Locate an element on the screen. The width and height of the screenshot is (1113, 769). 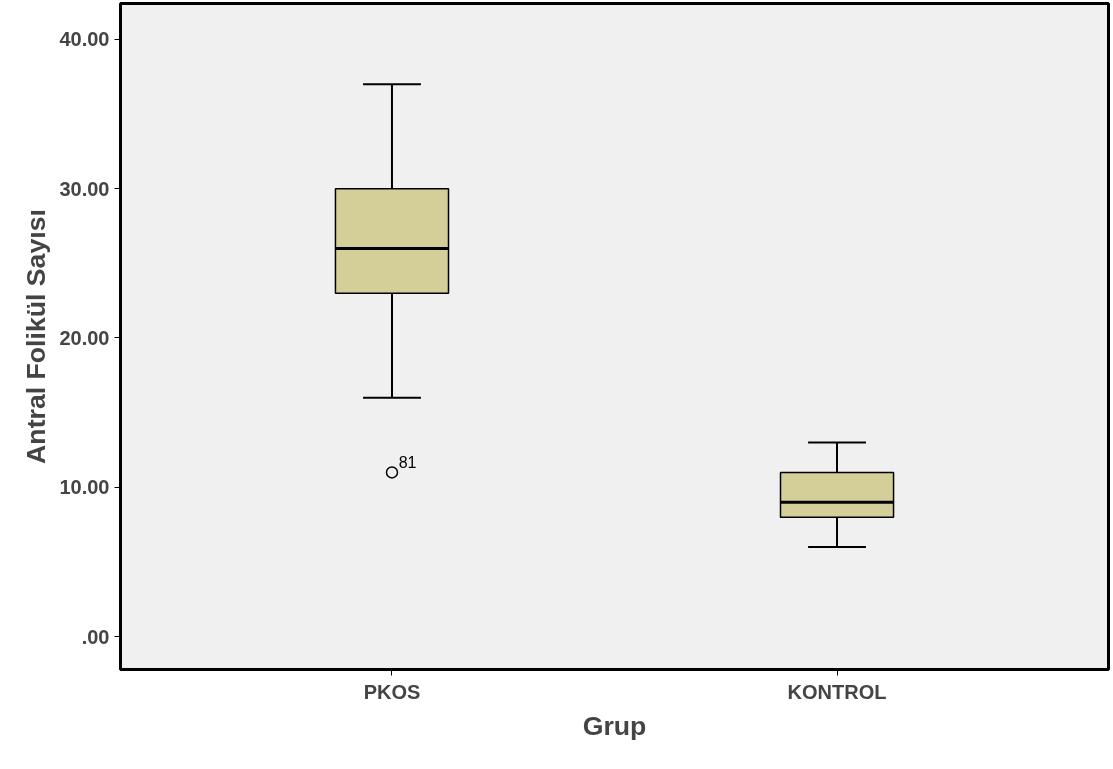
y-tick-label: 30.00 is located at coordinates (84, 188).